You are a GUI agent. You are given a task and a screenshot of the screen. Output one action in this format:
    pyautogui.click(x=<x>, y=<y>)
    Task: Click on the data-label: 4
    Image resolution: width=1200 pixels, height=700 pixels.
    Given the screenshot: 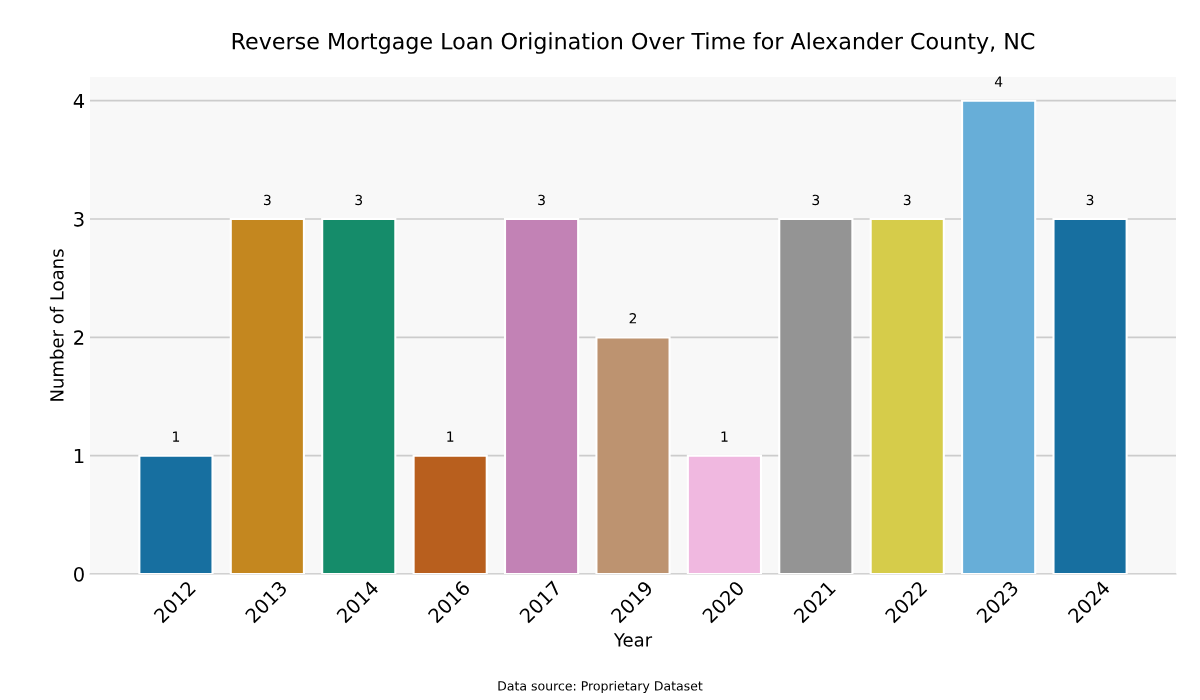 What is the action you would take?
    pyautogui.click(x=998, y=81)
    